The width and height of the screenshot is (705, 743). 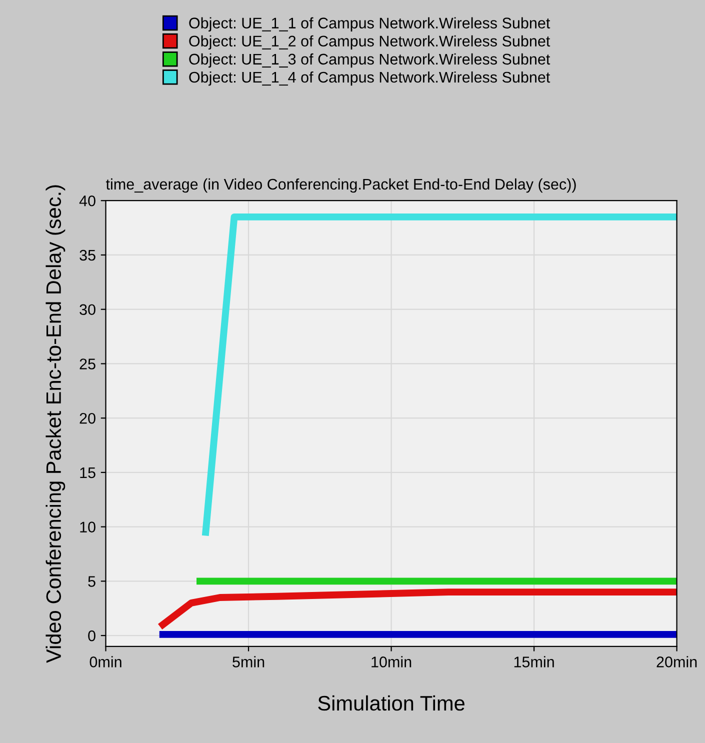 I want to click on x-tick-label: 0min, so click(x=106, y=662).